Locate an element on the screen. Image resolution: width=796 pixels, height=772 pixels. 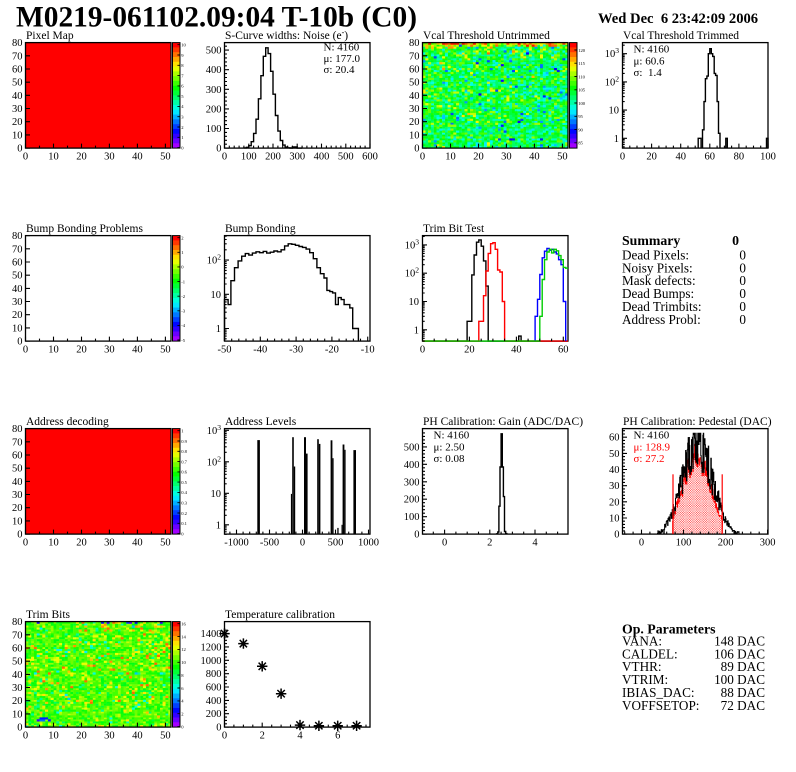
svg-text: Bump Bonding is located at coordinates (260, 229).